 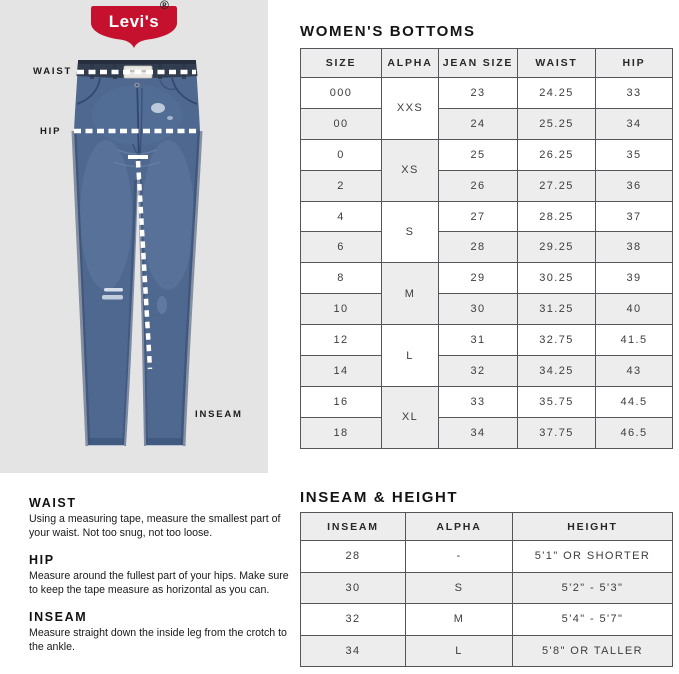 I want to click on inseam-table-row: 30 S 5'2" - 5'3", so click(x=486, y=587).